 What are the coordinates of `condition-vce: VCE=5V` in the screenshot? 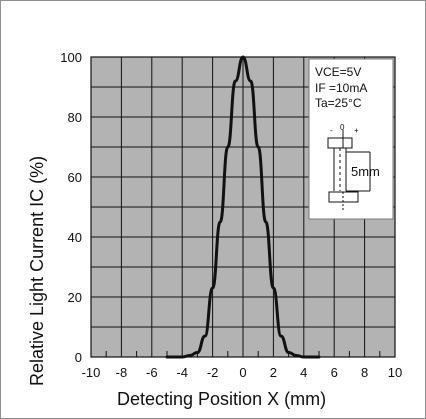 It's located at (338, 72).